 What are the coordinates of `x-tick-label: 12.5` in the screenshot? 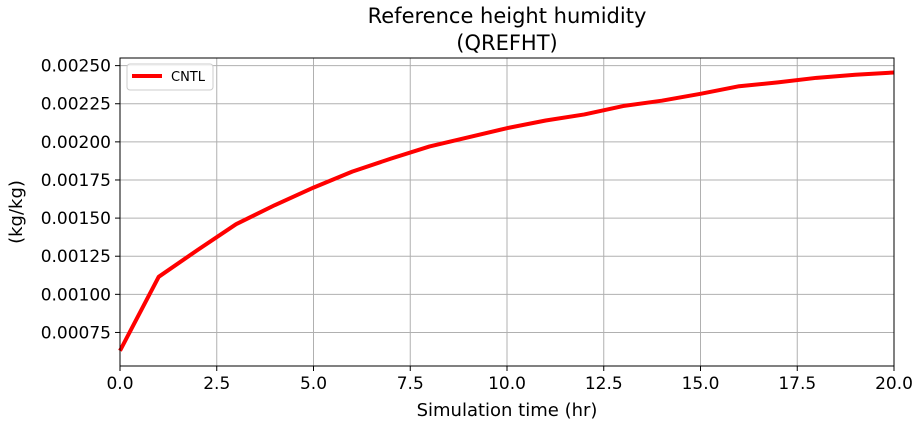 It's located at (604, 384).